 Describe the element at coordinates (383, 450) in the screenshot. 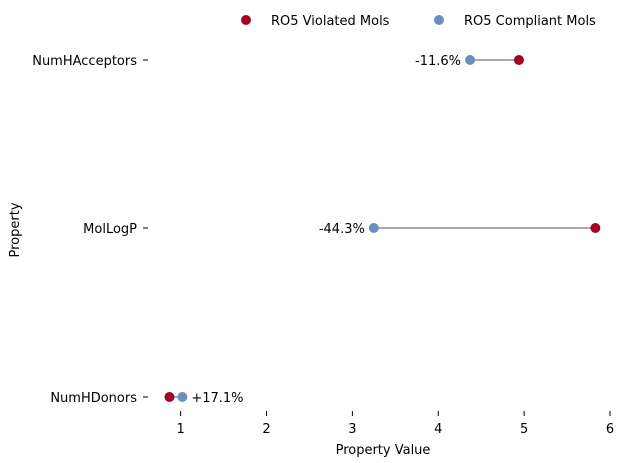

I see `x-axis-label: Property Value` at that location.